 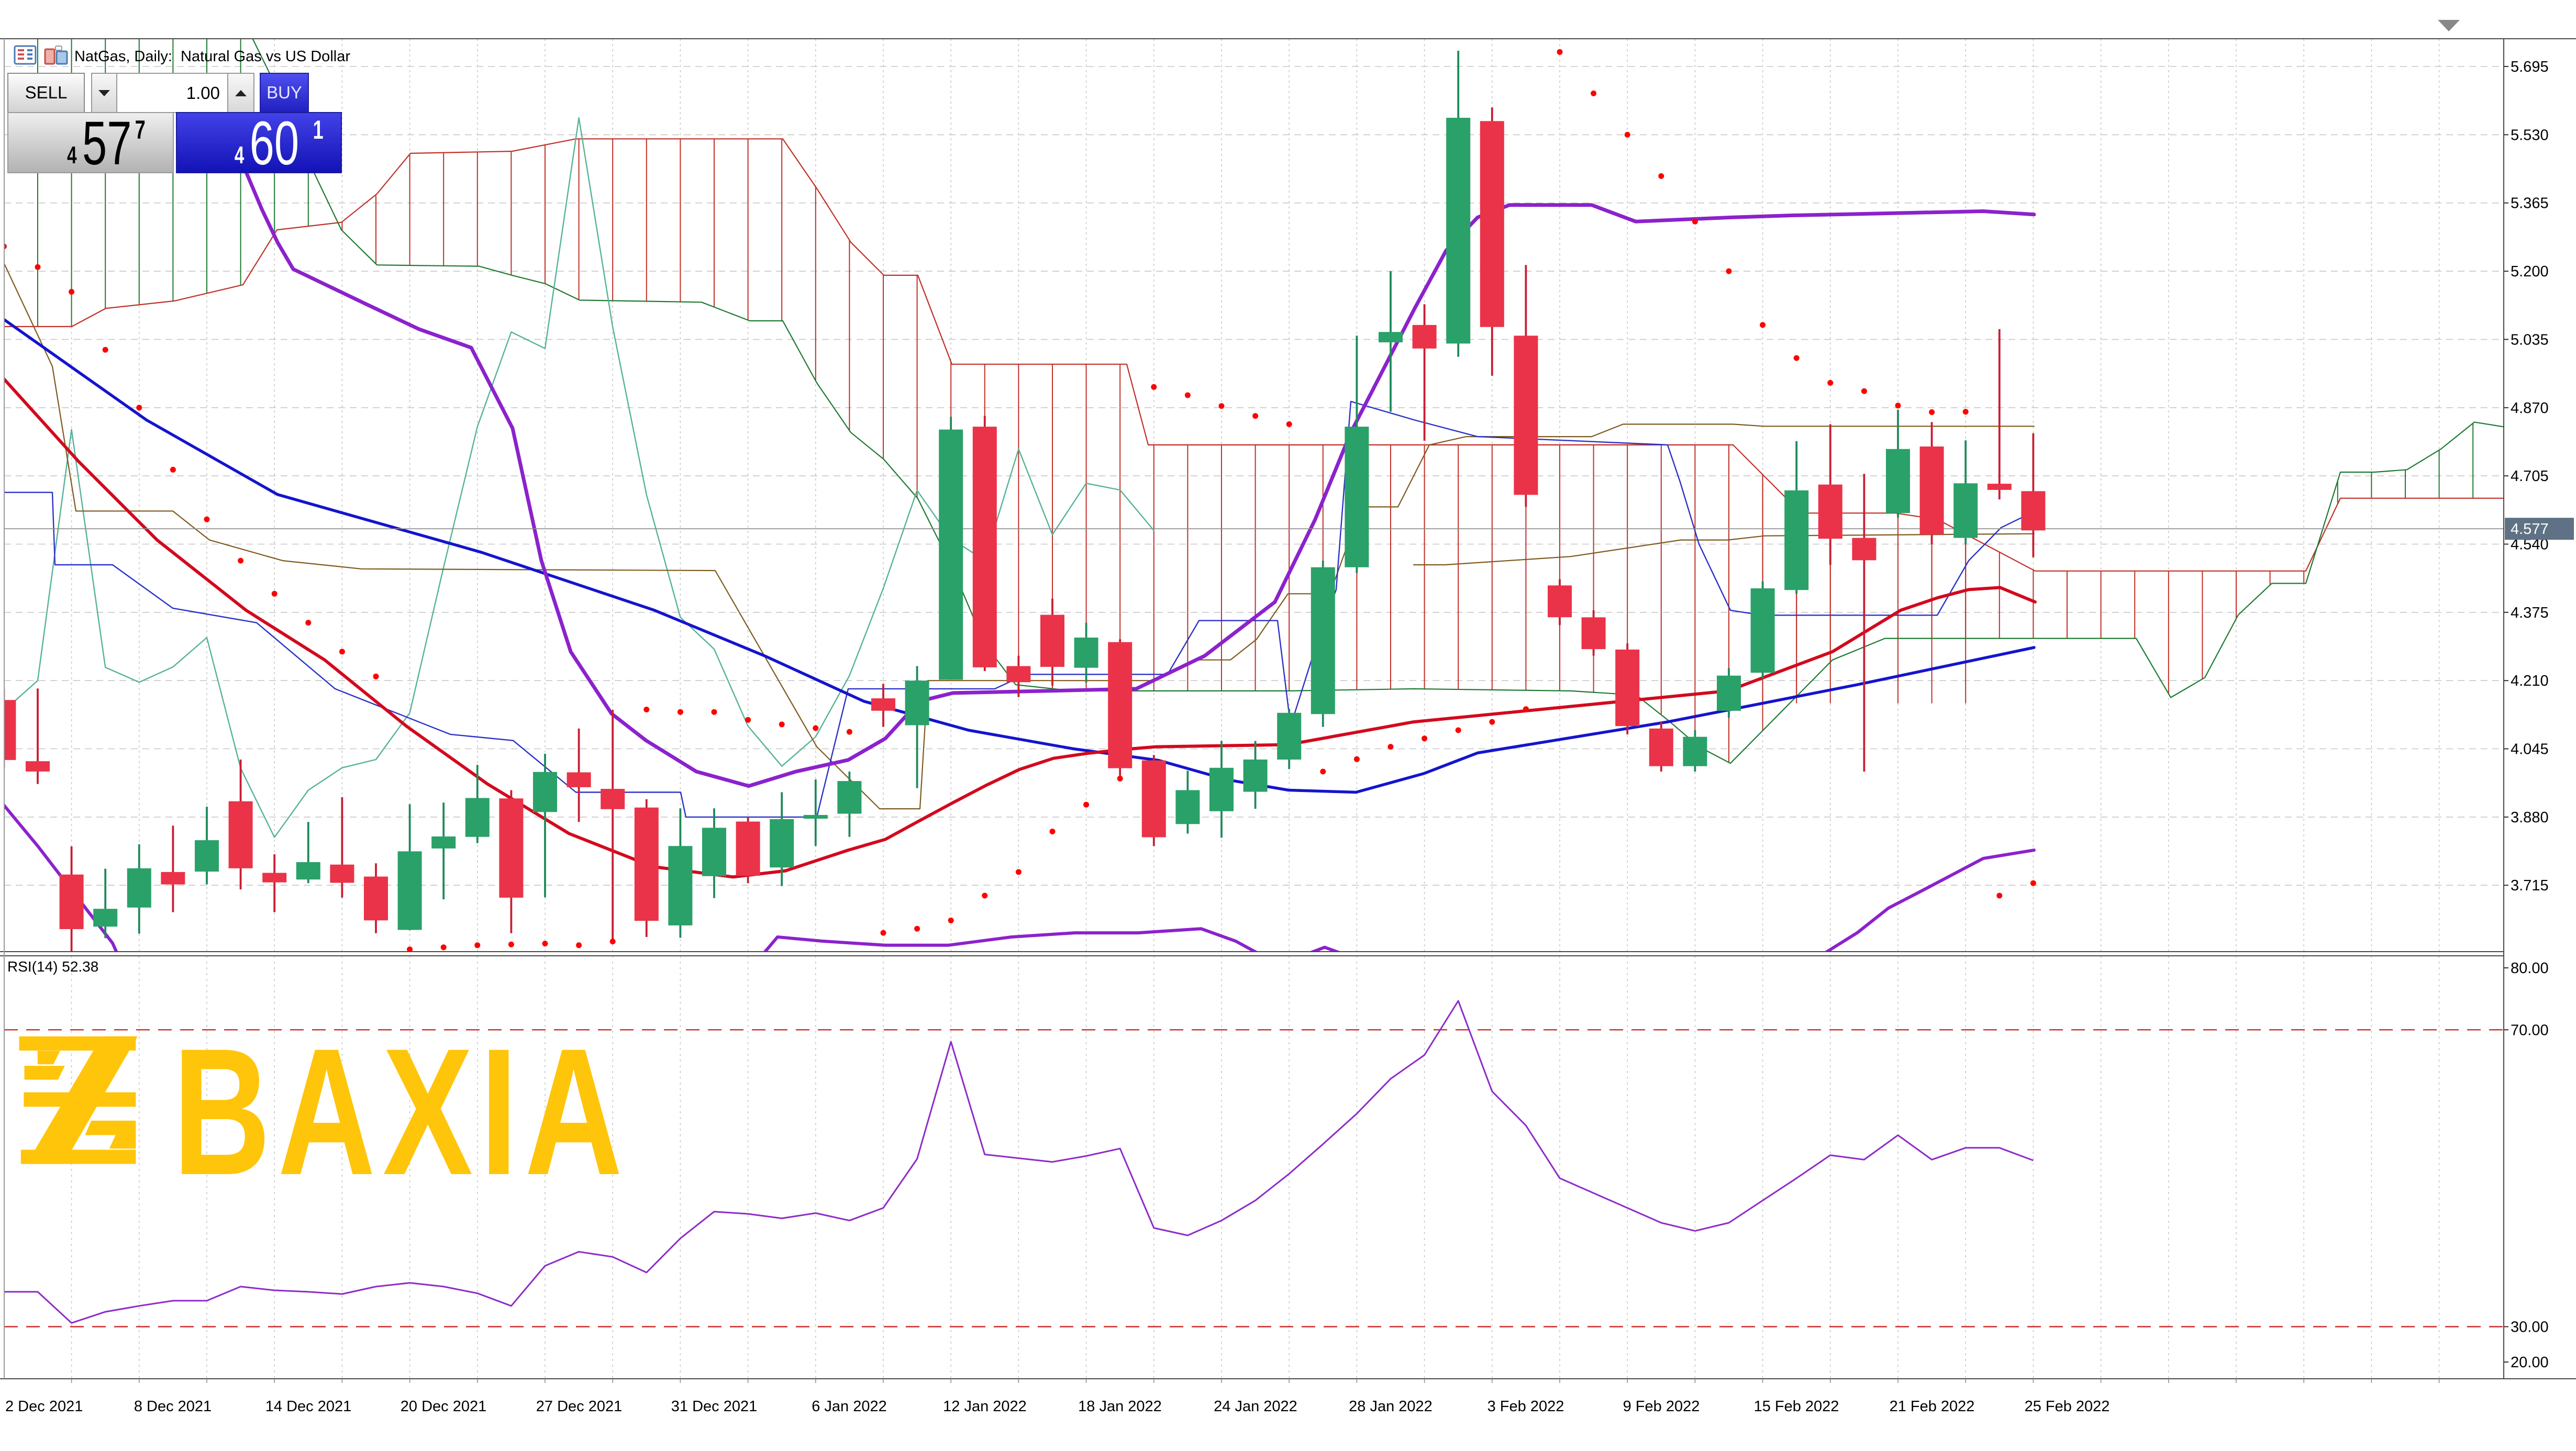 What do you see at coordinates (2530, 409) in the screenshot?
I see `svg-text: 4.870` at bounding box center [2530, 409].